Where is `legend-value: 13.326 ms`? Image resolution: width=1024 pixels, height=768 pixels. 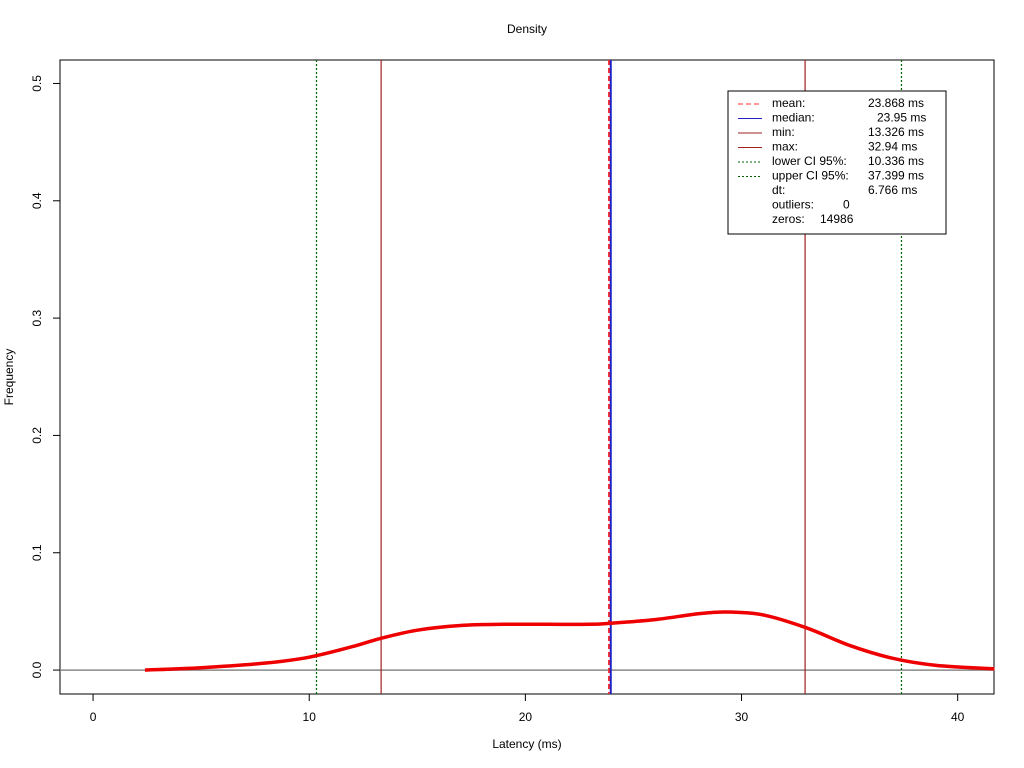
legend-value: 13.326 ms is located at coordinates (896, 132).